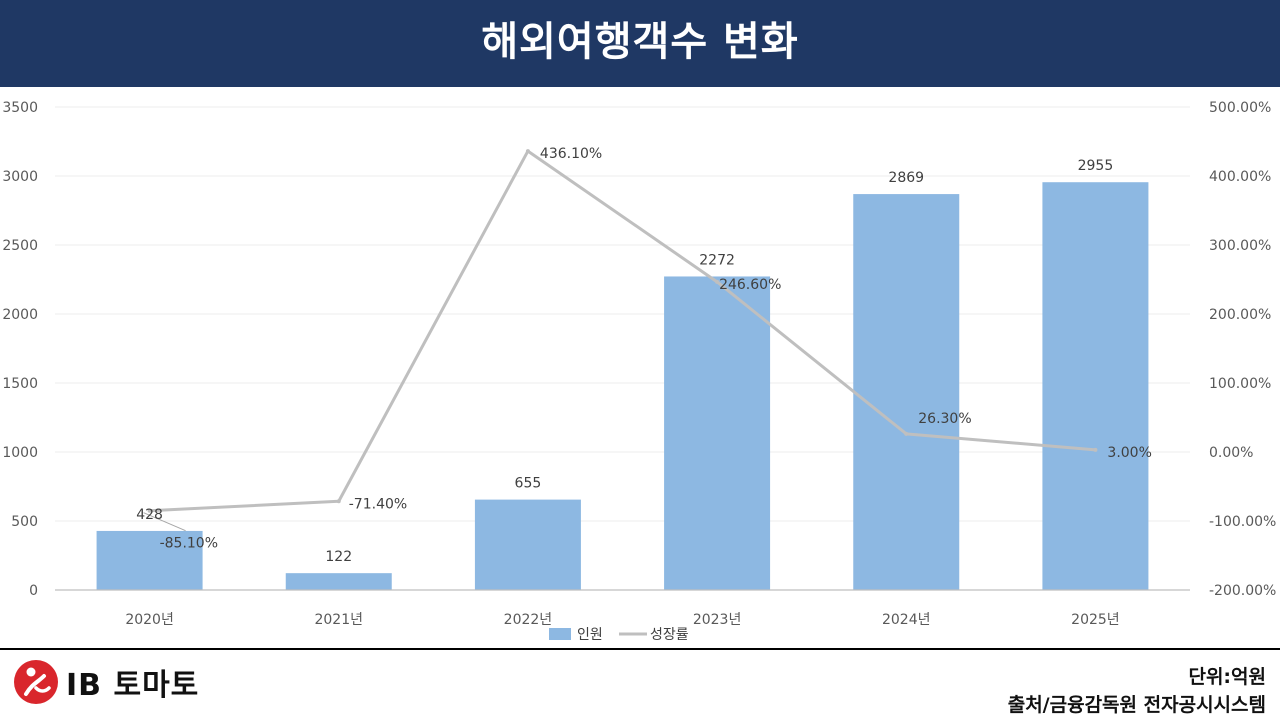 The image size is (1280, 720). What do you see at coordinates (1240, 384) in the screenshot?
I see `y-right-tick-label: 100.00%` at bounding box center [1240, 384].